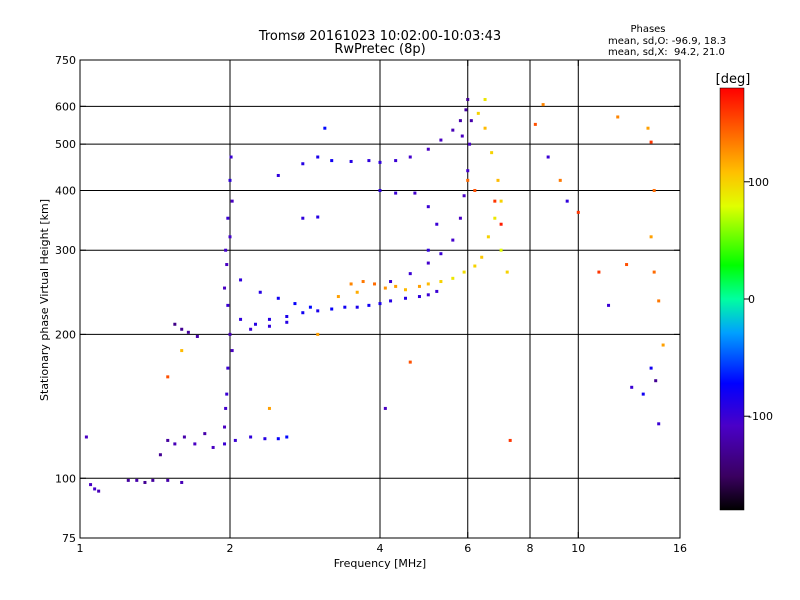 Image resolution: width=800 pixels, height=600 pixels. I want to click on colorbar-tick-label: -100, so click(760, 416).